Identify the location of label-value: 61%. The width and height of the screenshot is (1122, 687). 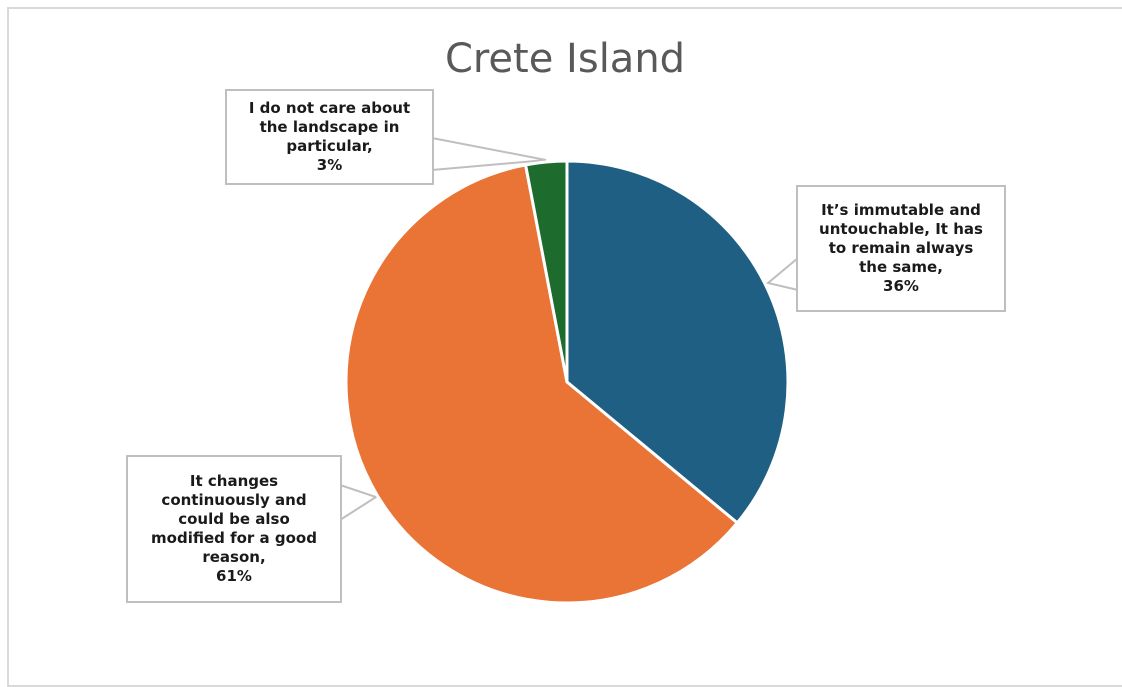
(234, 576).